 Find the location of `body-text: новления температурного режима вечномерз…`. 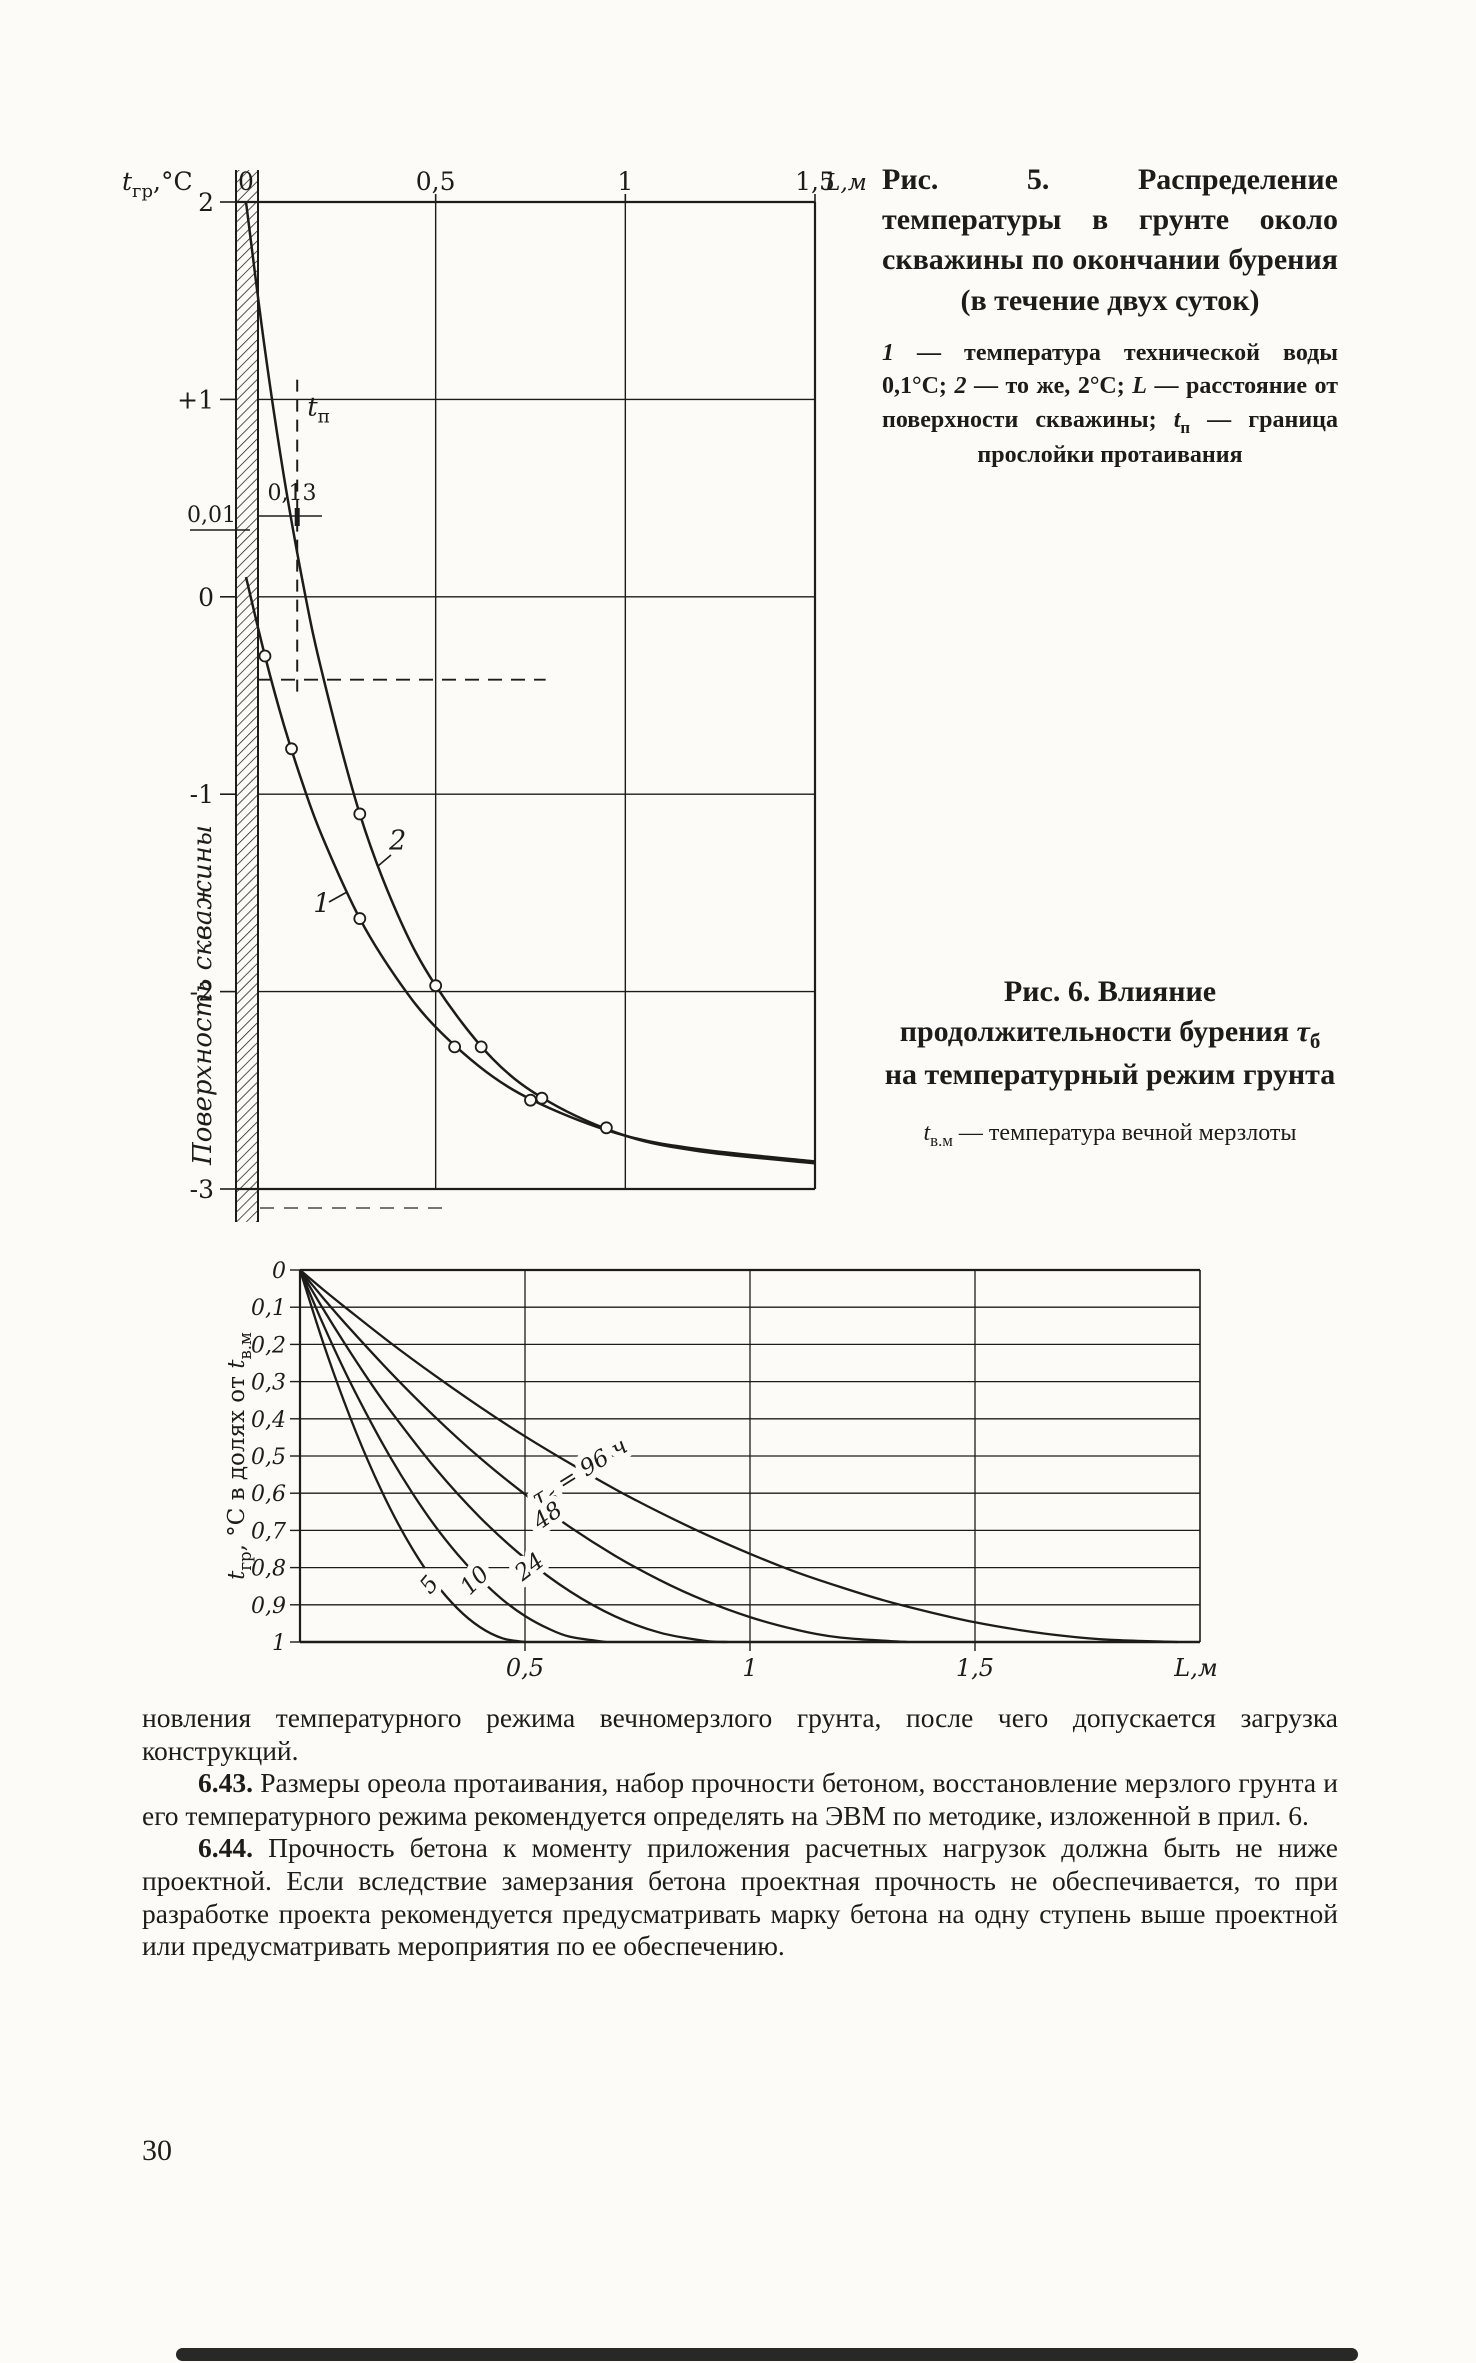

body-text: новления температурного режима вечномерз… is located at coordinates (740, 1832).